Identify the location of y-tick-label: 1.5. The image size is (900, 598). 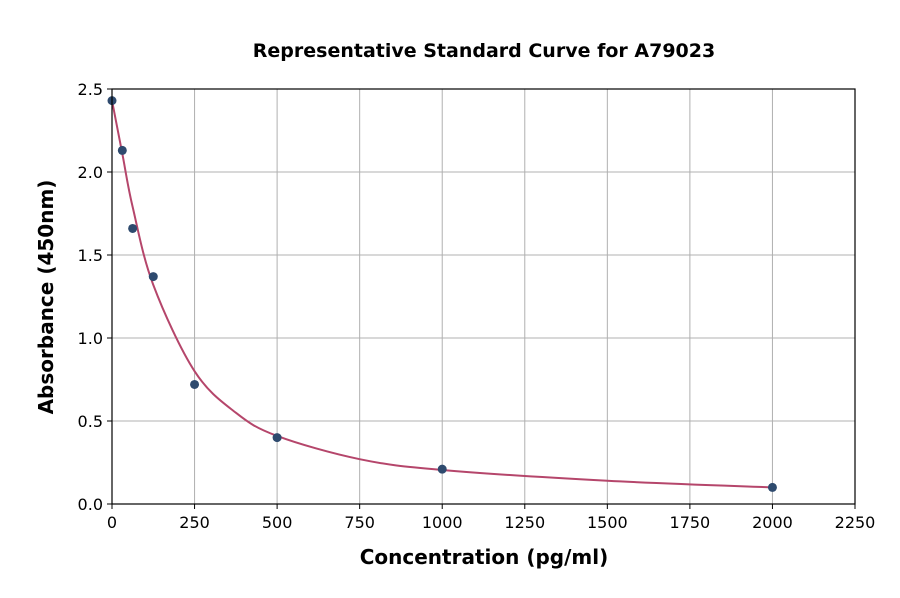
(90, 255).